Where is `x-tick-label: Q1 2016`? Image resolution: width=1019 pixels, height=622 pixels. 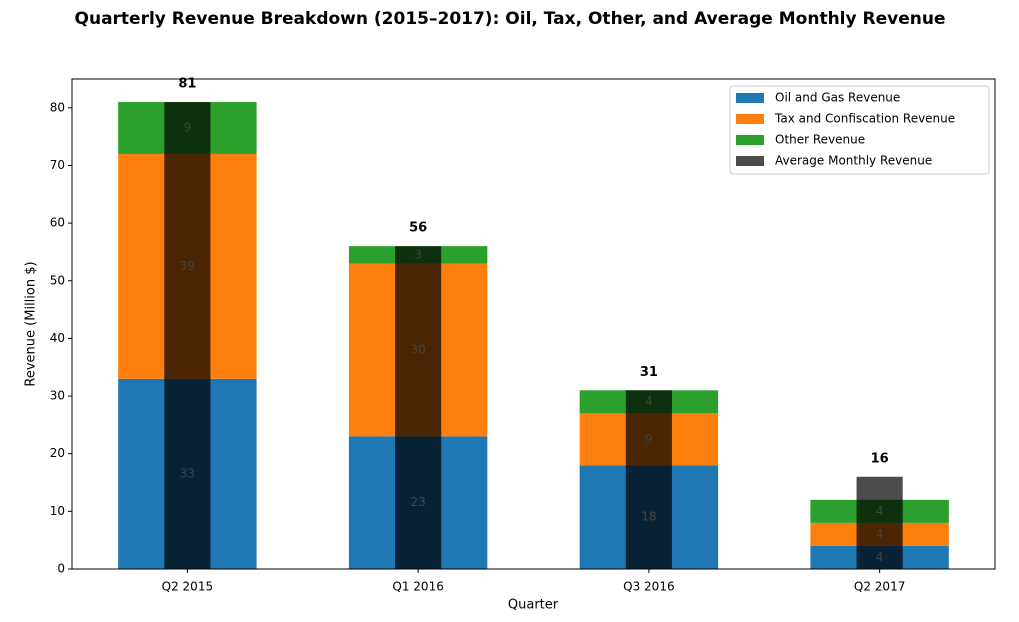 x-tick-label: Q1 2016 is located at coordinates (417, 587).